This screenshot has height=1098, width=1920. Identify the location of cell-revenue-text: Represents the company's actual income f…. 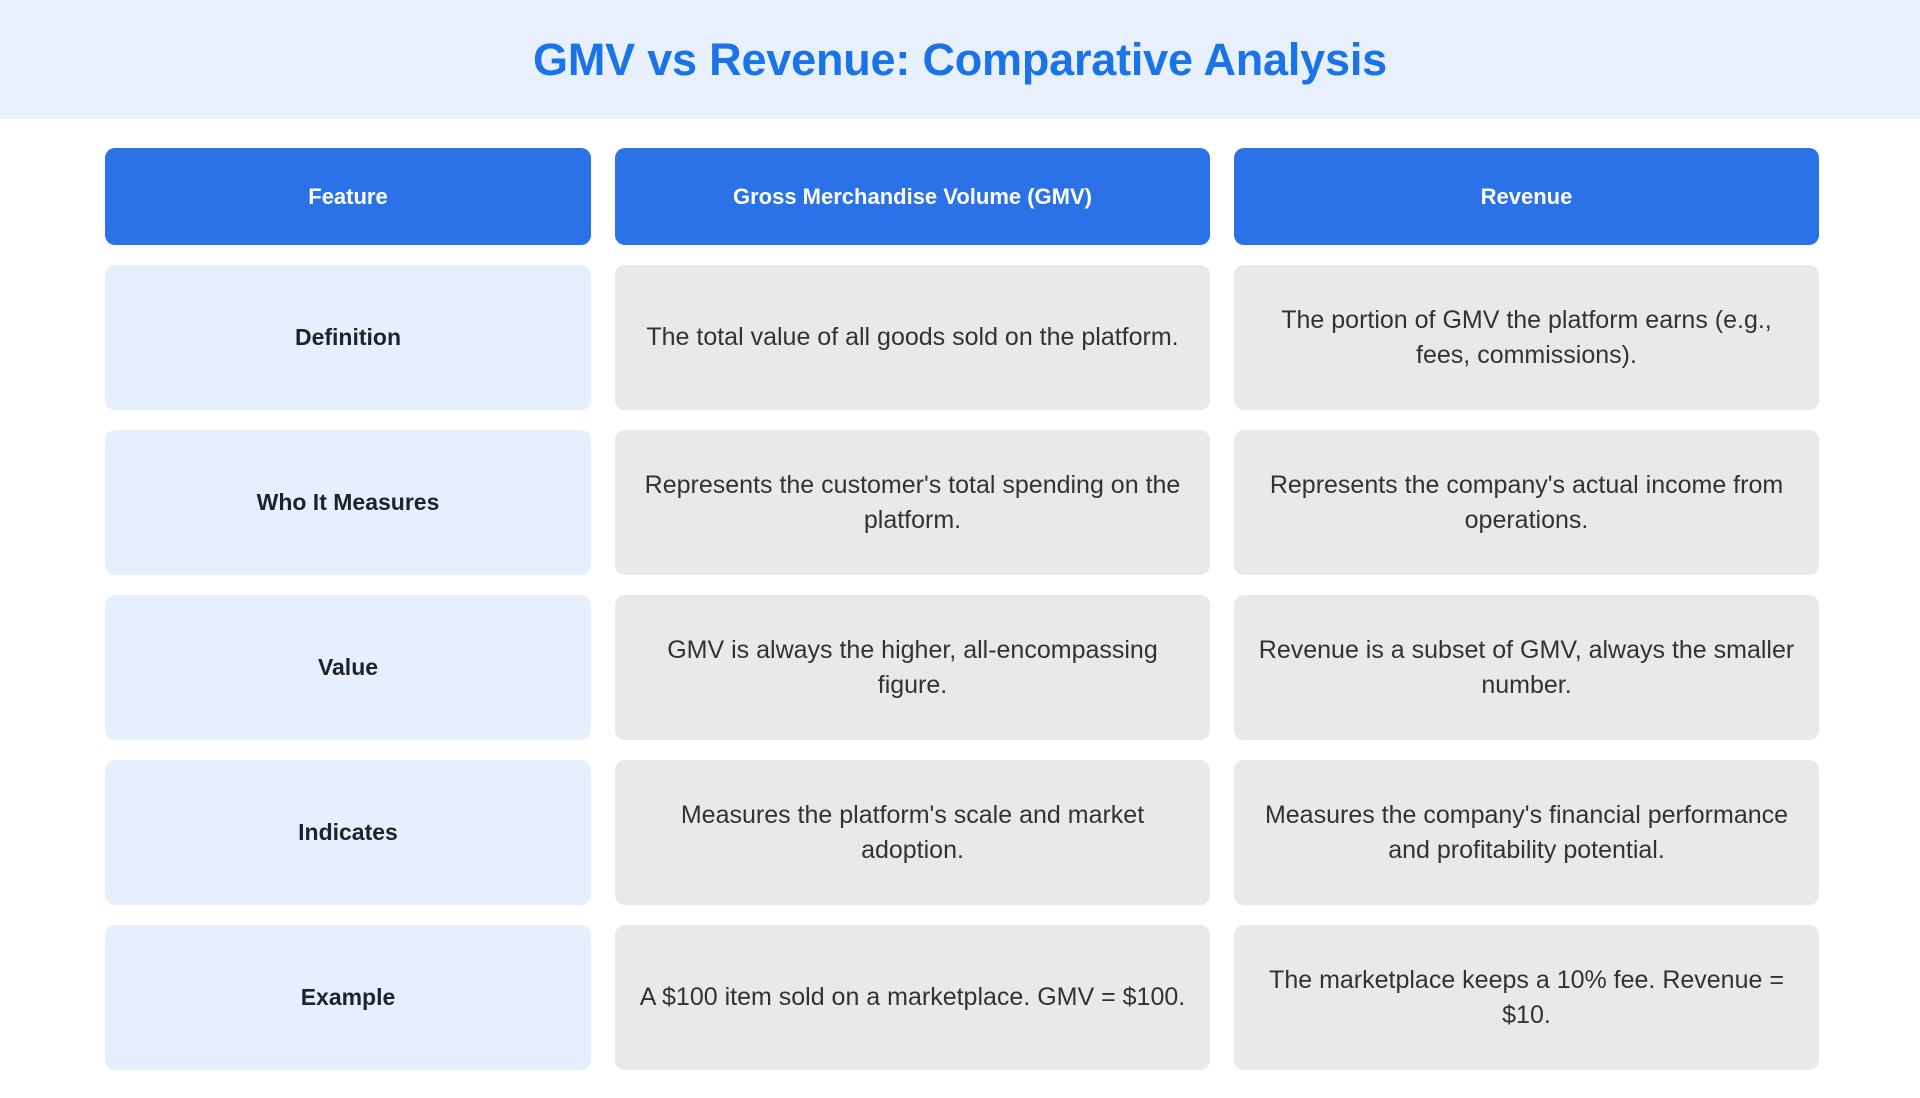
(1526, 502).